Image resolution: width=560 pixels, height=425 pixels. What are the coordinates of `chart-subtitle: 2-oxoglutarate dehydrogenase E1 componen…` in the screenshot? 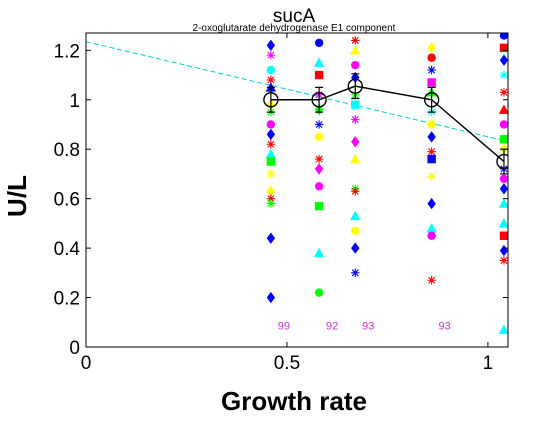 It's located at (294, 28).